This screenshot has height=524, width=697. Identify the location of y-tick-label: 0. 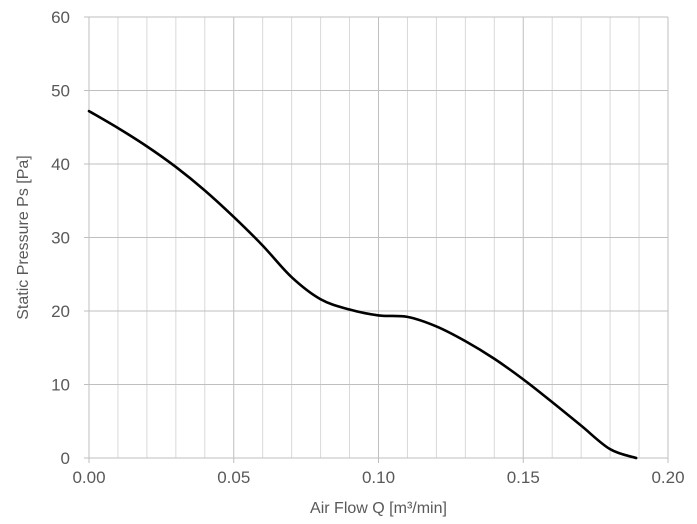
(65, 458).